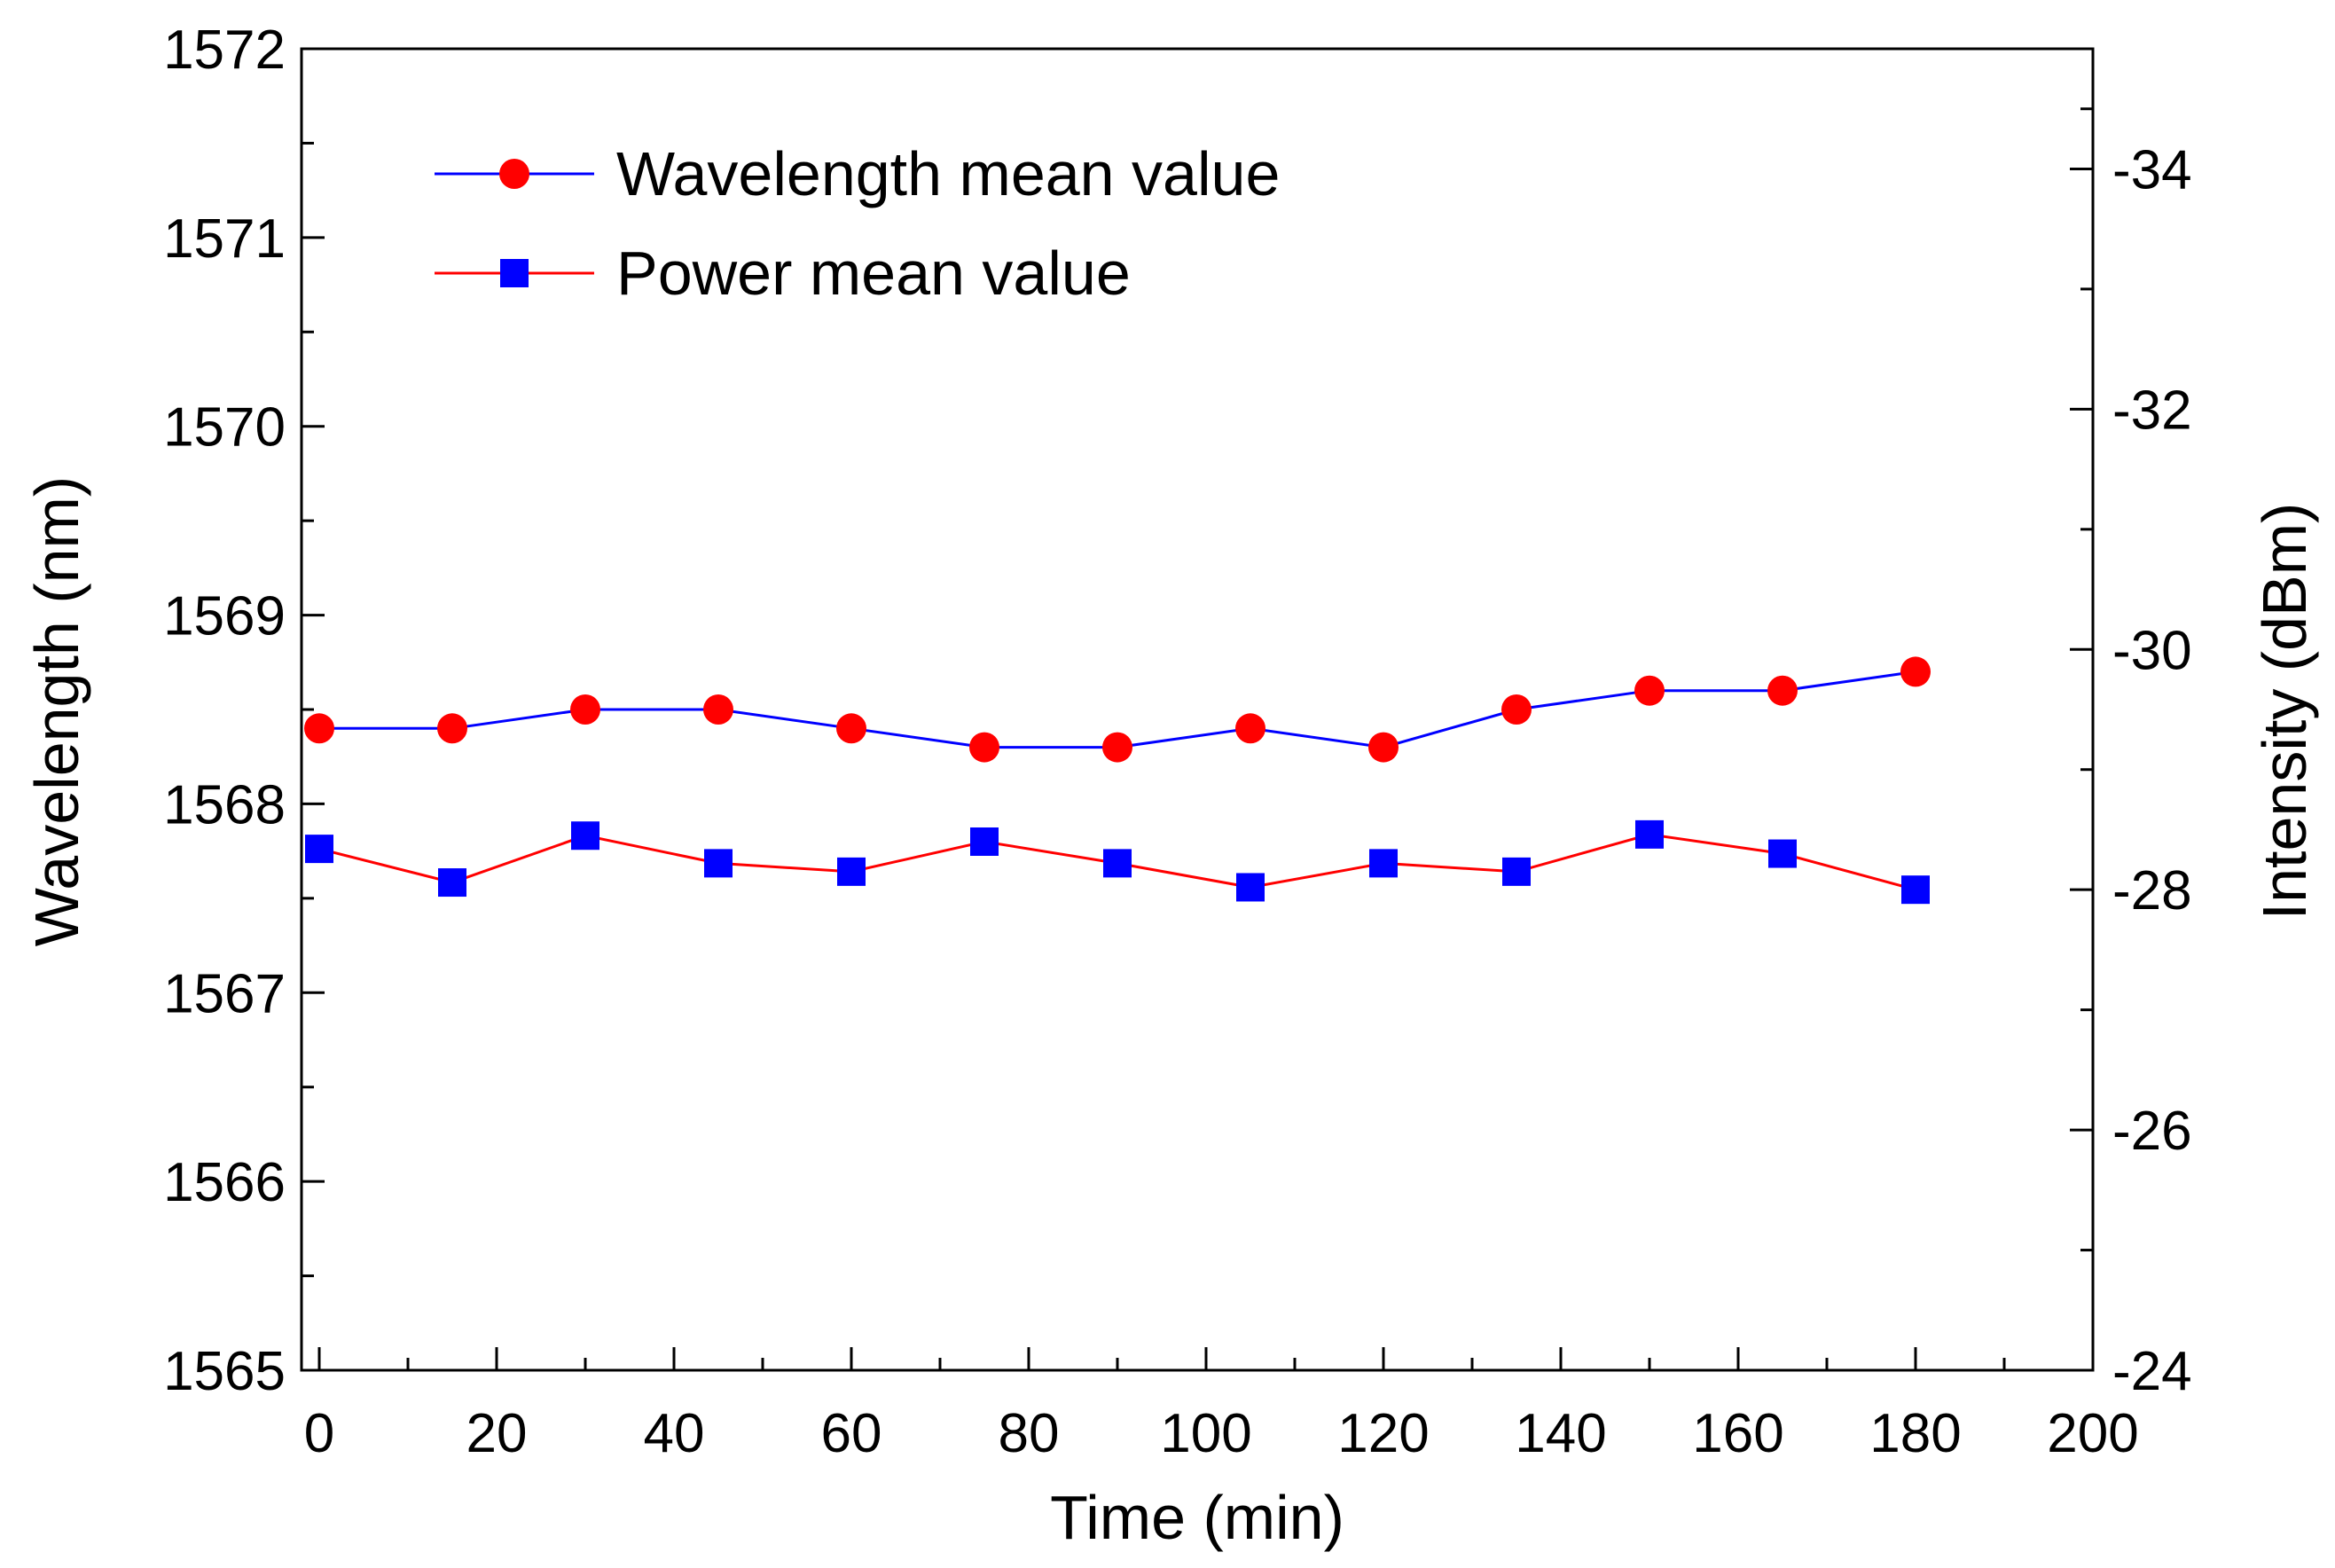 The image size is (2335, 1568). I want to click on y2-tick-label: -26, so click(2152, 1131).